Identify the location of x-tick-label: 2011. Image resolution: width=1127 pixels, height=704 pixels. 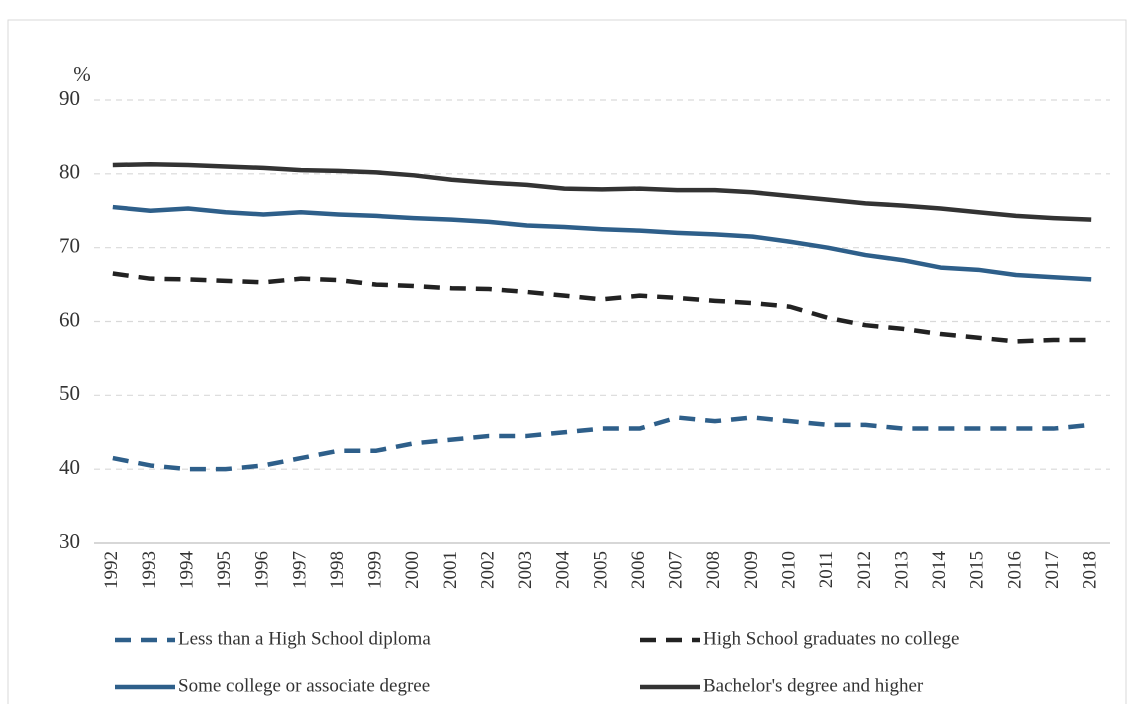
(826, 569).